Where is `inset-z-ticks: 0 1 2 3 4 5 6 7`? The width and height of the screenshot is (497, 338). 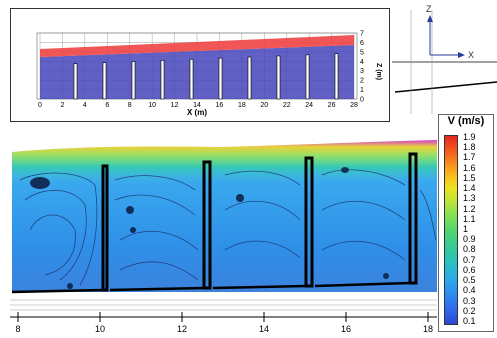
inset-z-ticks: 0 1 2 3 4 5 6 7 is located at coordinates (362, 67).